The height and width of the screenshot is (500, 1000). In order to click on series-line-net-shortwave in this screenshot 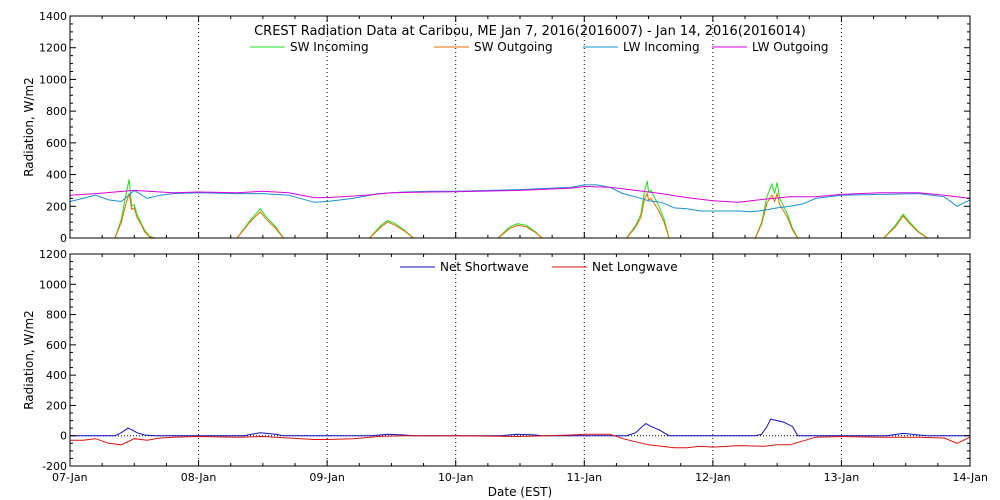, I will do `click(520, 427)`.